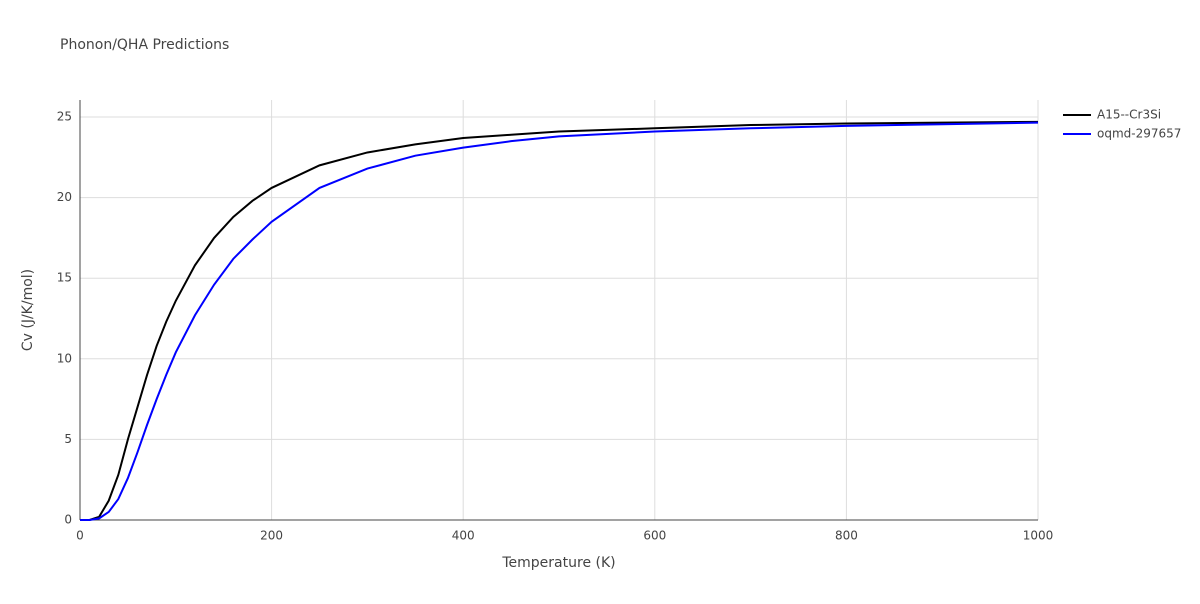  I want to click on x-tick-label: 600, so click(654, 536).